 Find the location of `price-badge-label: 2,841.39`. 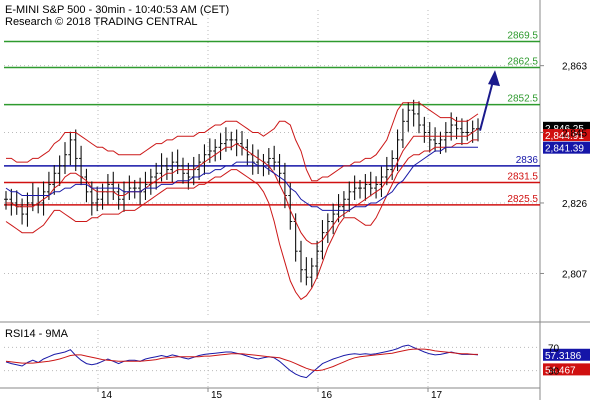

price-badge-label: 2,841.39 is located at coordinates (564, 149).